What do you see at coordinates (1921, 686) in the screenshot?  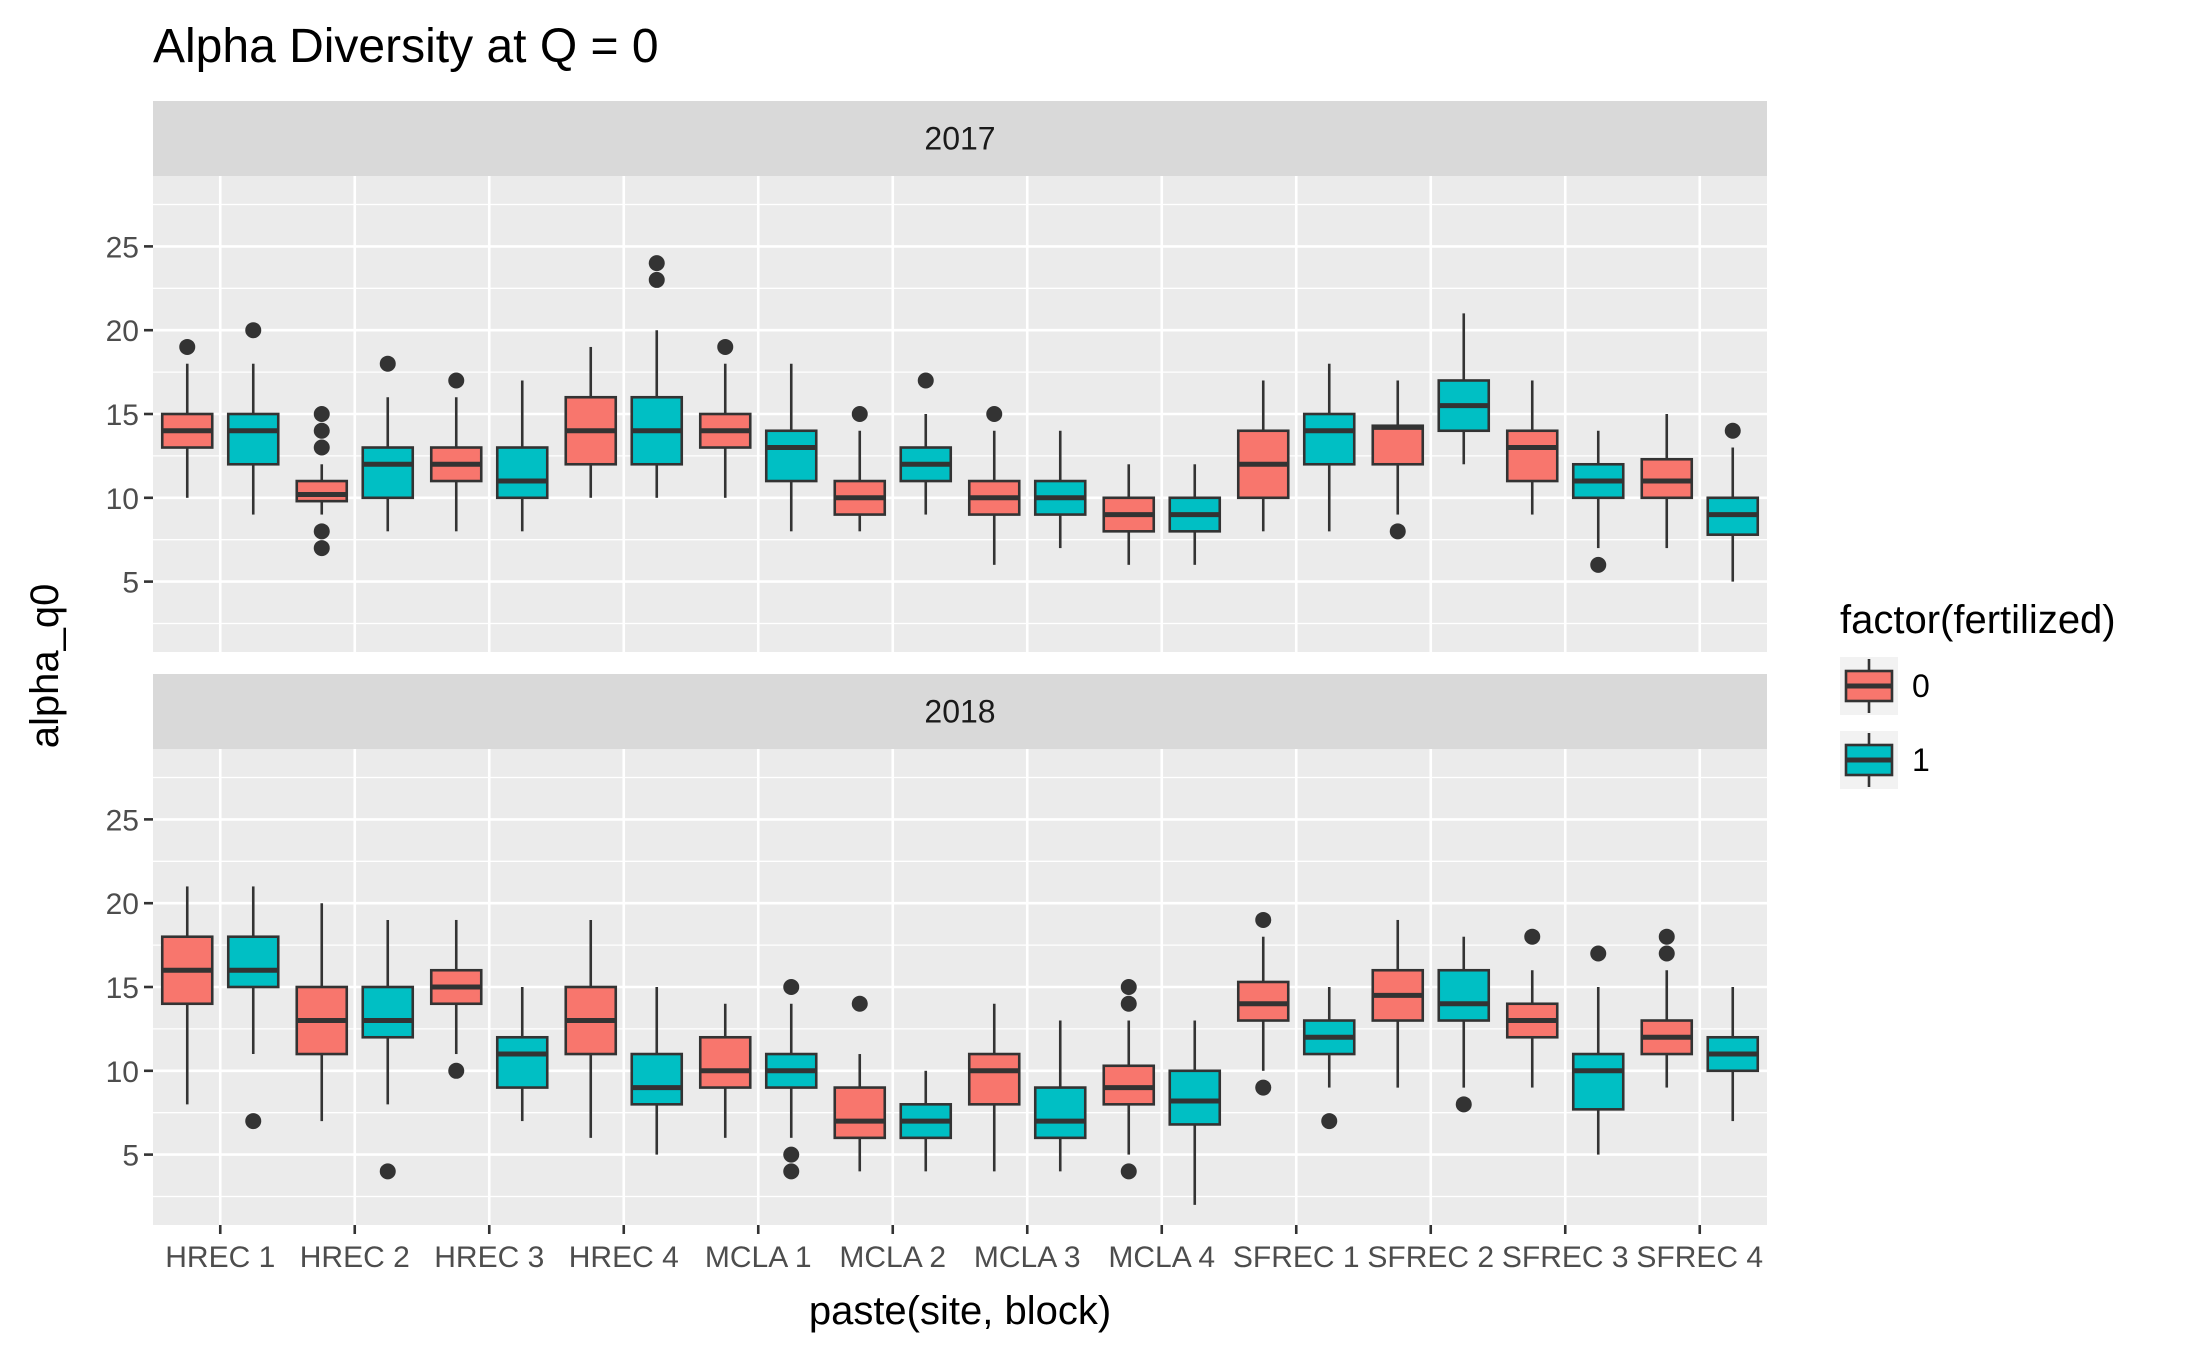 I see `legend-item-label: 0` at bounding box center [1921, 686].